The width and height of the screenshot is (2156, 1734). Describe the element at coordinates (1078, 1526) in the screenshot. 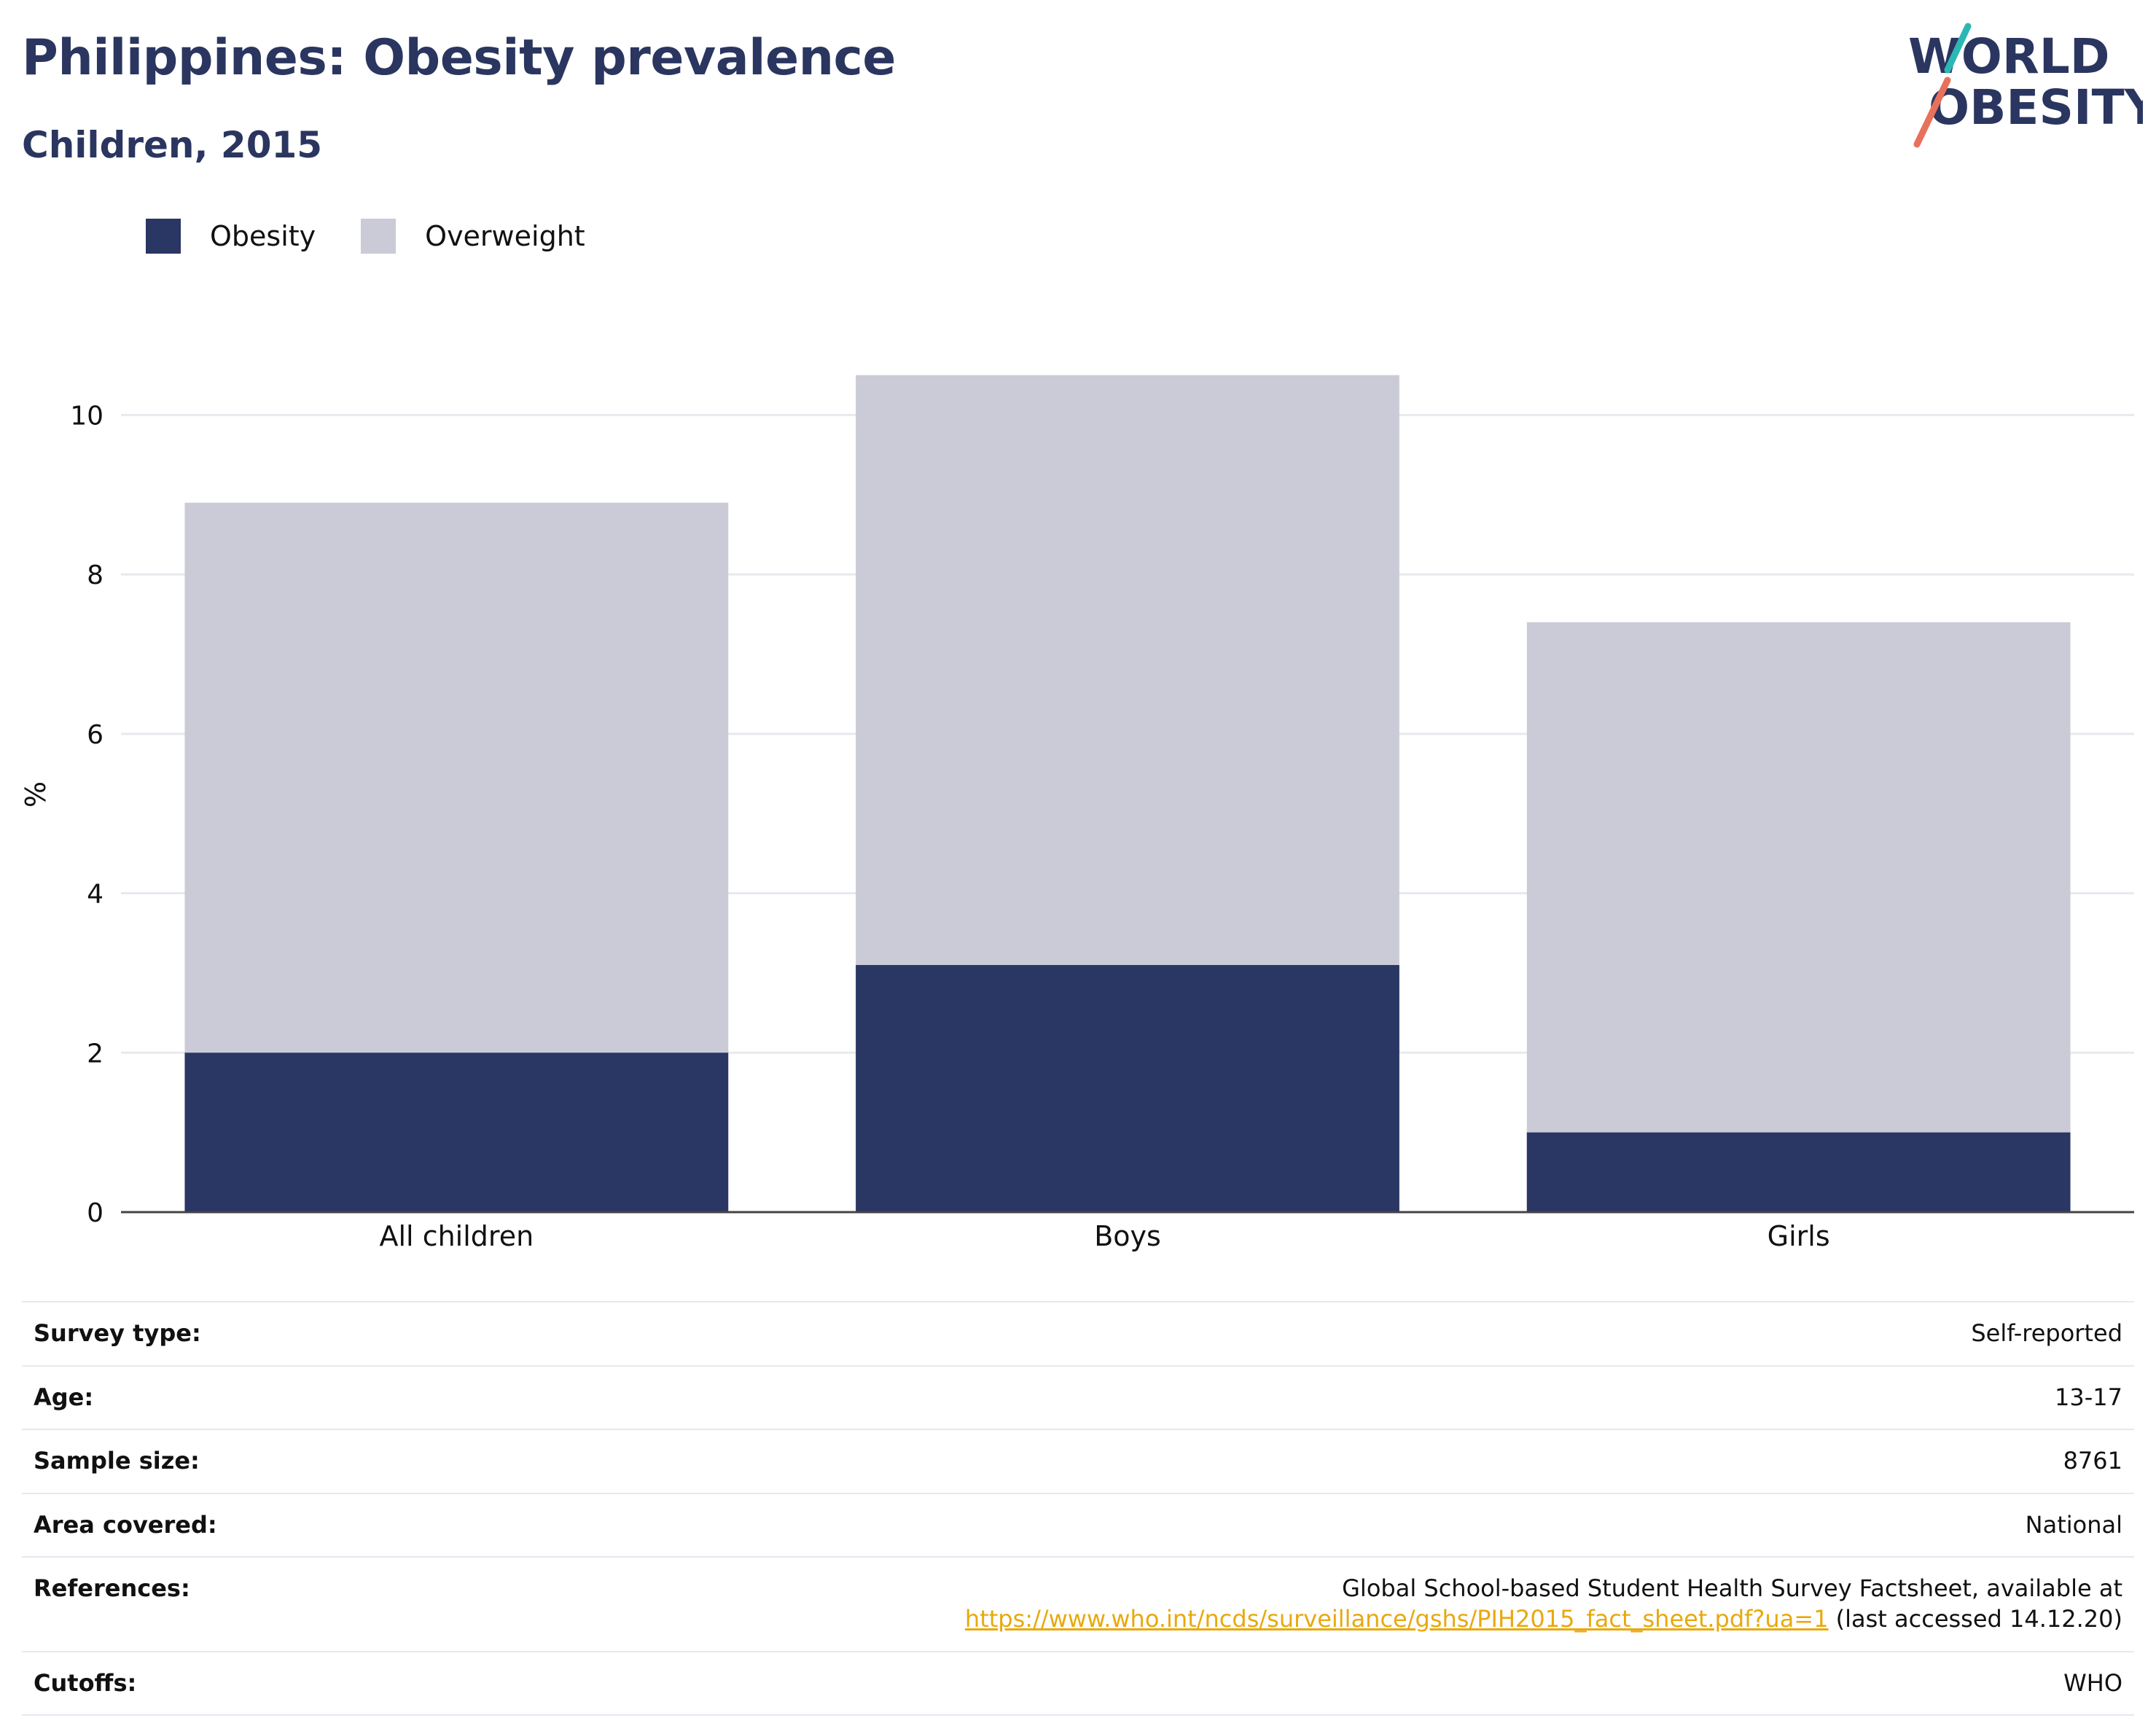

I see `info-row-area-covered: Area covered: National` at that location.